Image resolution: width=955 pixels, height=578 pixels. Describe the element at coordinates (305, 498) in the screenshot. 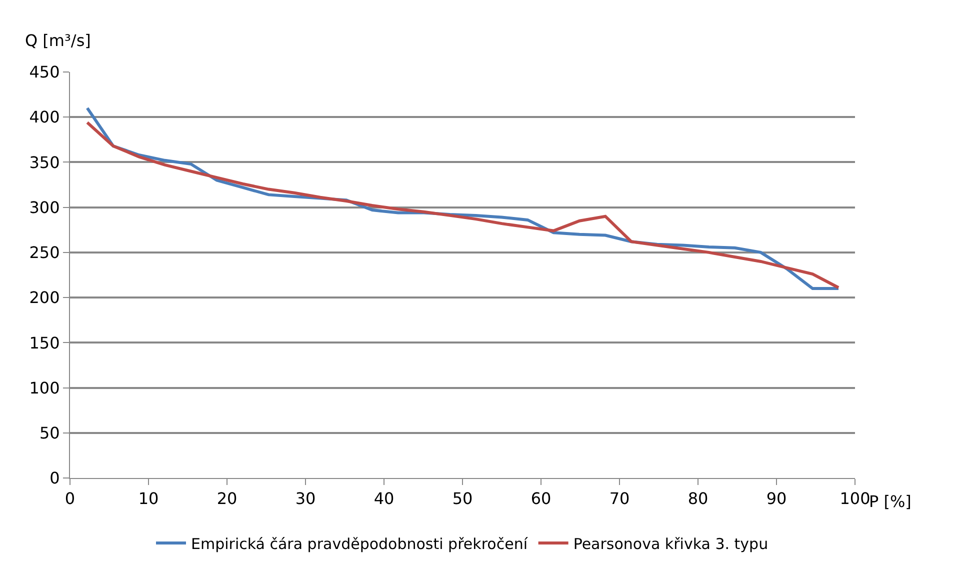

I see `x-tick-label: 30` at that location.